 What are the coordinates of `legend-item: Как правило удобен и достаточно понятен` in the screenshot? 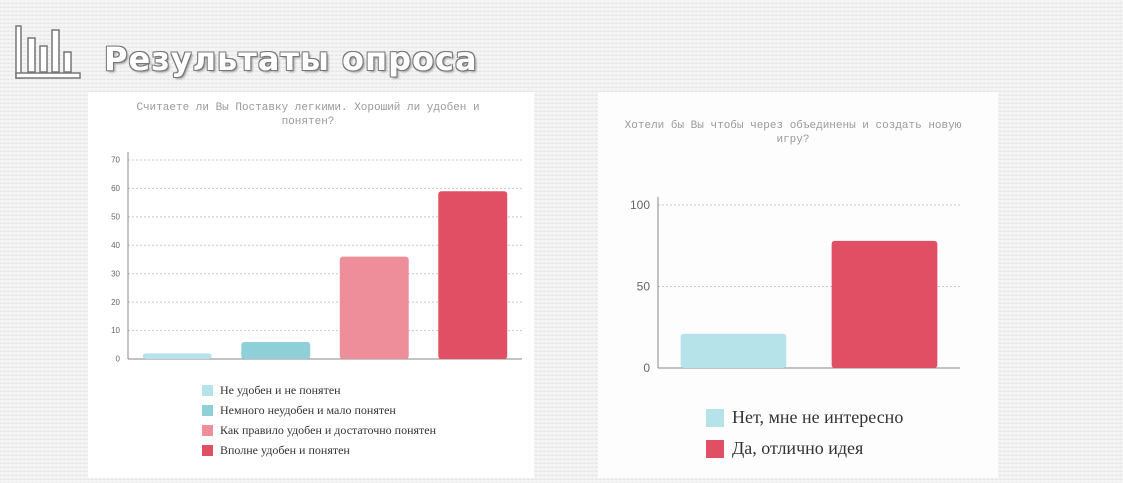 It's located at (319, 430).